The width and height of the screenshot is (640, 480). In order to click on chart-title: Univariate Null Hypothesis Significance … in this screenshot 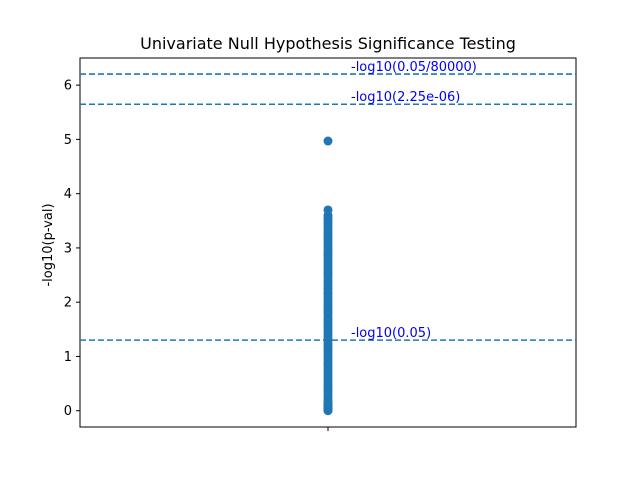, I will do `click(328, 43)`.